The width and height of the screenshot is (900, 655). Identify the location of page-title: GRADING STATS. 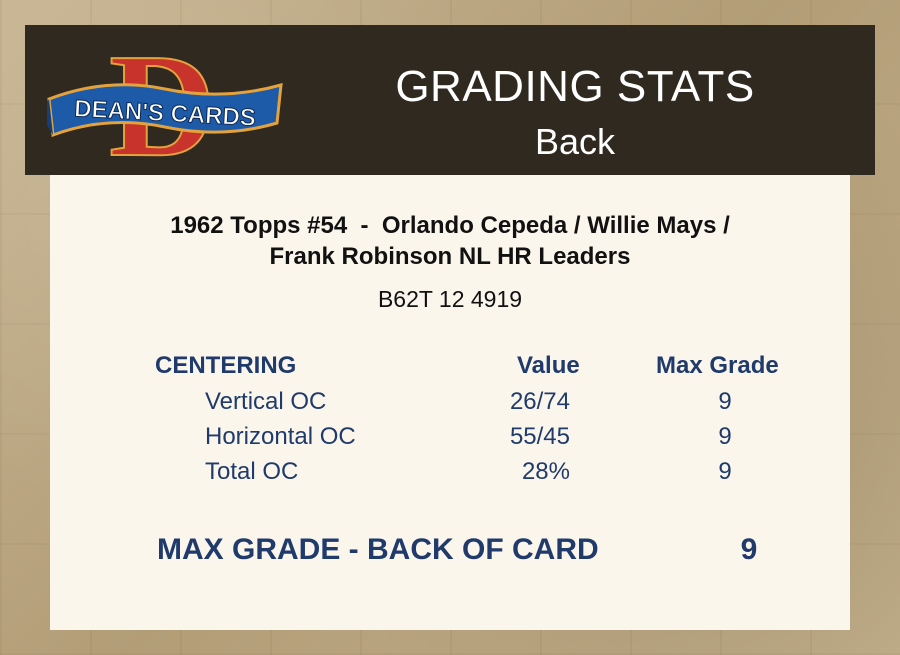
(575, 86).